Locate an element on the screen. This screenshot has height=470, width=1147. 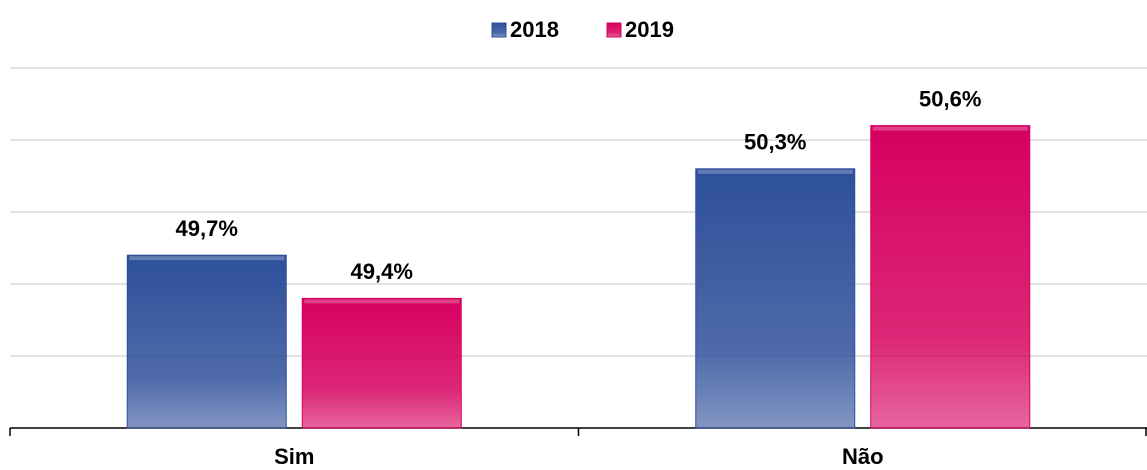
x-tick-label: Sim is located at coordinates (294, 456).